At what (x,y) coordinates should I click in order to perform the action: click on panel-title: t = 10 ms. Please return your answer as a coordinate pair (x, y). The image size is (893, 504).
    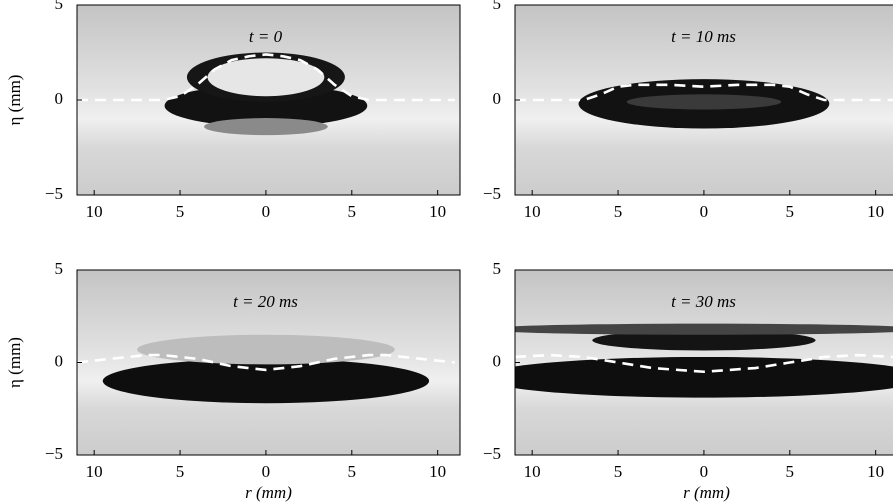
    Looking at the image, I should click on (703, 36).